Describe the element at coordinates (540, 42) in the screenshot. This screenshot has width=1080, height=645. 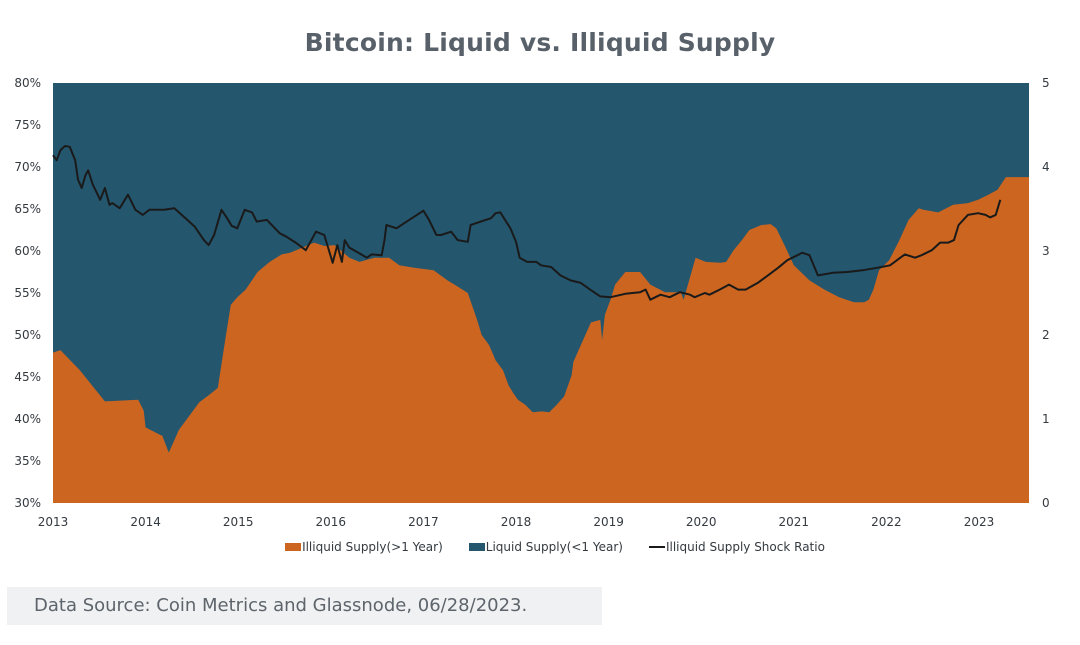
I see `chart-title: Bitcoin: Liquid vs. Illiquid Supply` at that location.